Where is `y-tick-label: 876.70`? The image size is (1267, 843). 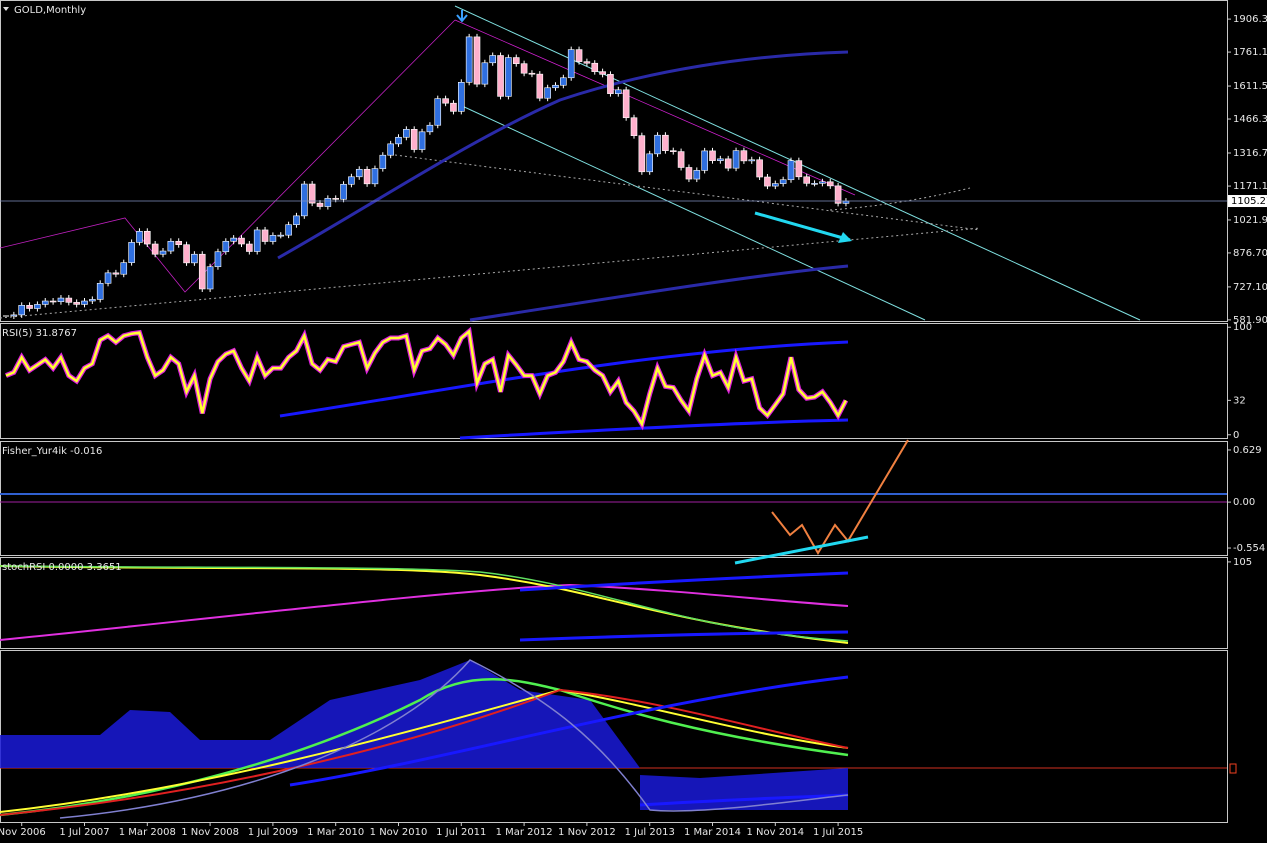 y-tick-label: 876.70 is located at coordinates (1250, 253).